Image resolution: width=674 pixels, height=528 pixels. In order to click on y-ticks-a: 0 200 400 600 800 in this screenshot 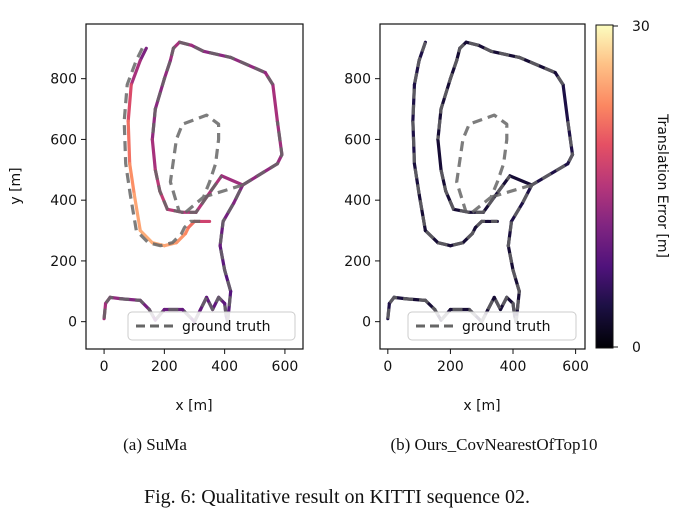, I will do `click(68, 201)`.